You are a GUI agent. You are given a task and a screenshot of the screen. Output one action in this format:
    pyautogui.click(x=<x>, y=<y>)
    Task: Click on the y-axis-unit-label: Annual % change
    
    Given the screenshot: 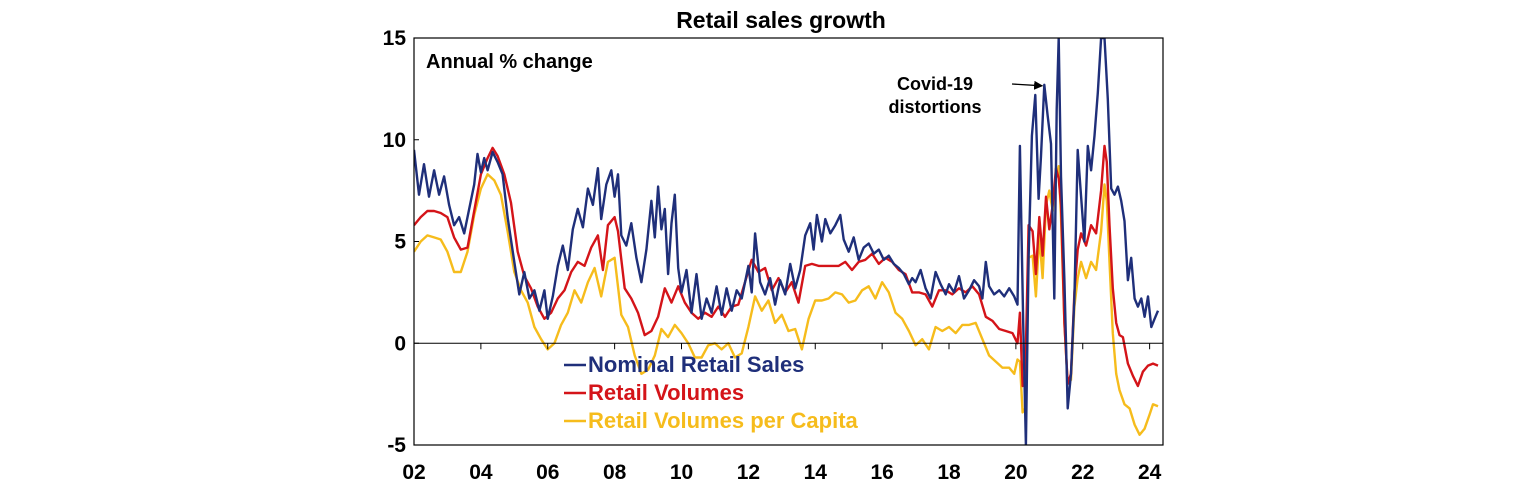 What is the action you would take?
    pyautogui.click(x=509, y=62)
    